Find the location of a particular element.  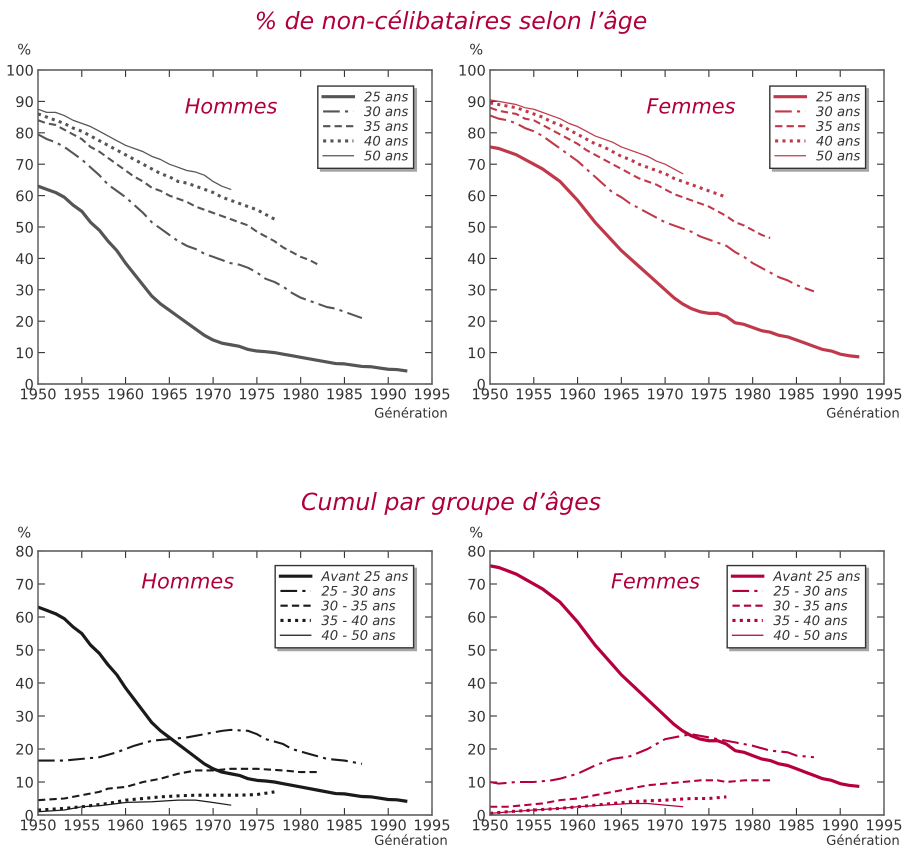

y-tick-label: 90 is located at coordinates (24, 102).